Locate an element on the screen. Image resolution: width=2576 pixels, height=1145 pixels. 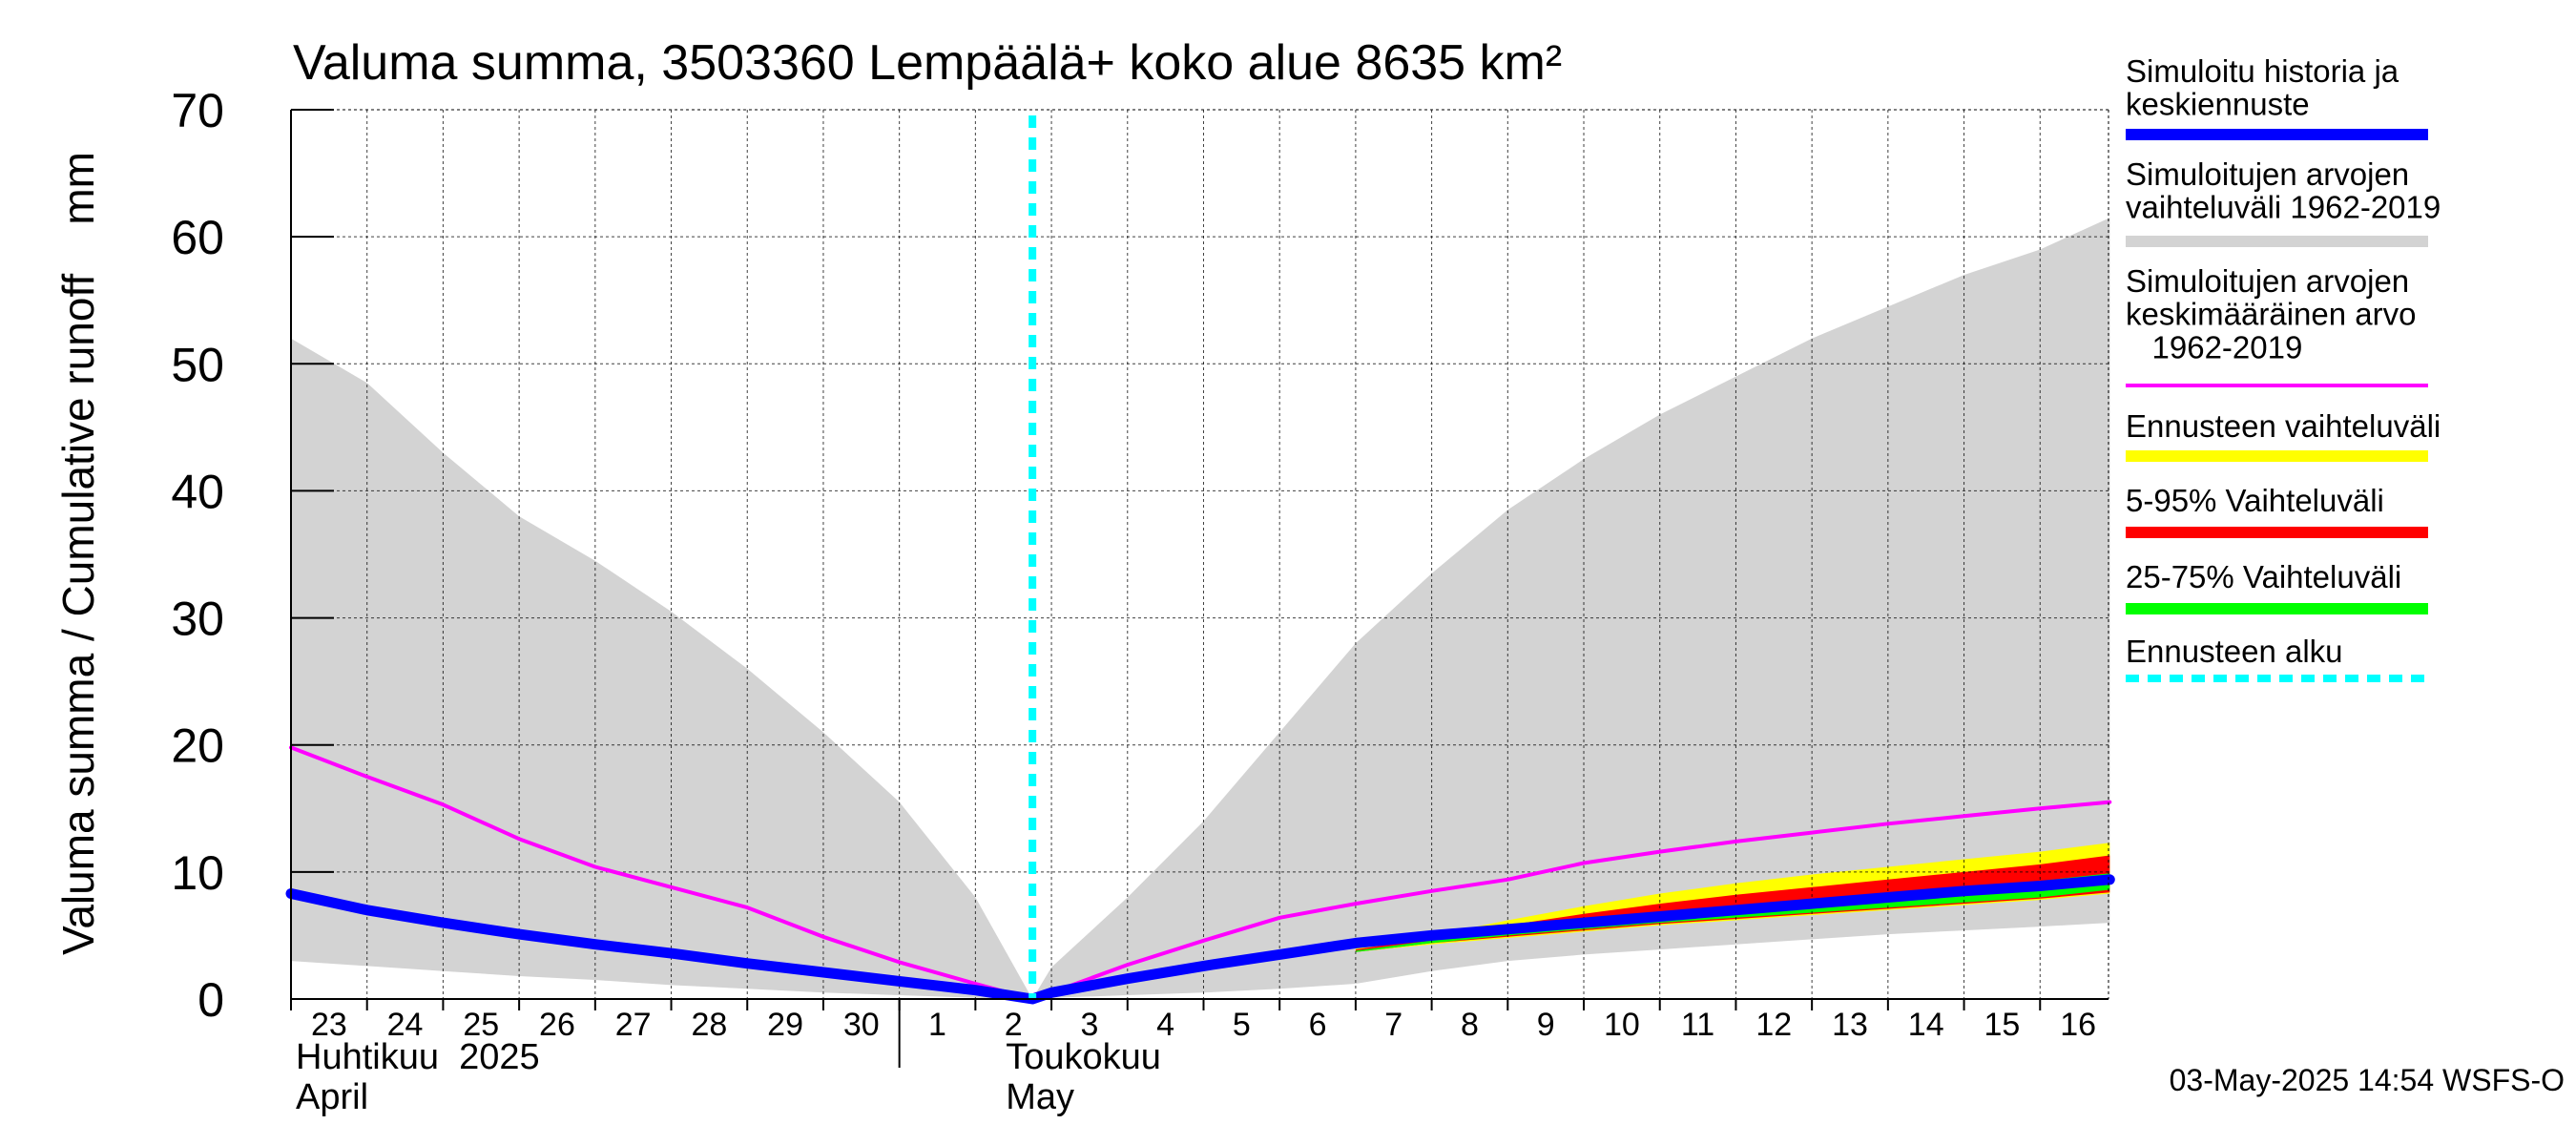
y-tick-label: 0 is located at coordinates (210, 1000).